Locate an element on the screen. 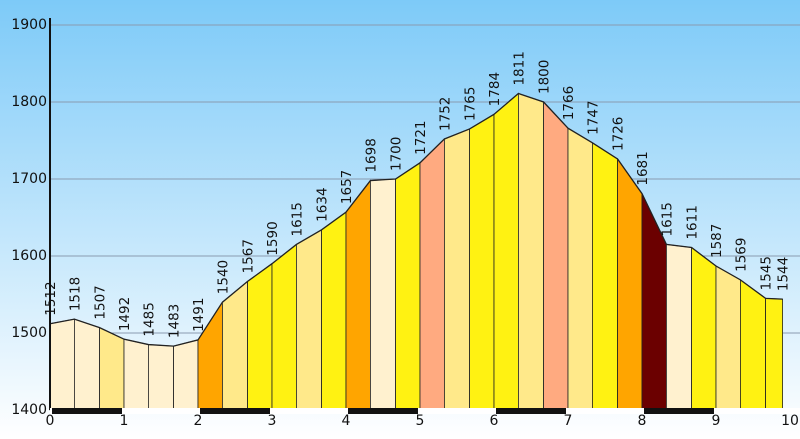  y-tick-1700: 1700 is located at coordinates (29, 179).